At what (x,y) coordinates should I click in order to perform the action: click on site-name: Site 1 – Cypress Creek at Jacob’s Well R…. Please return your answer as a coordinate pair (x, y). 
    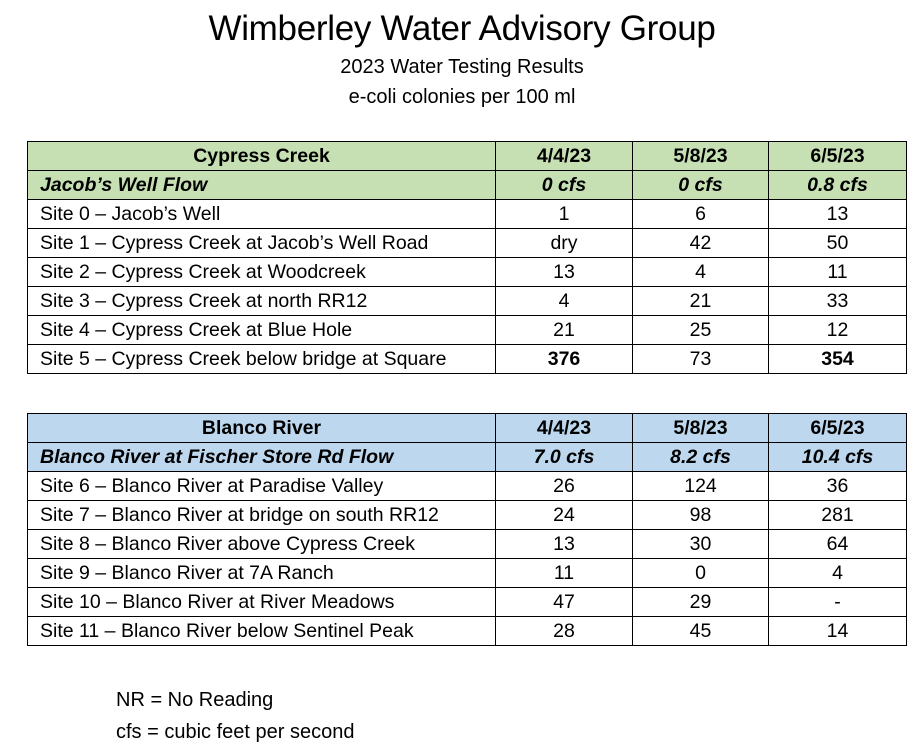
    Looking at the image, I should click on (261, 243).